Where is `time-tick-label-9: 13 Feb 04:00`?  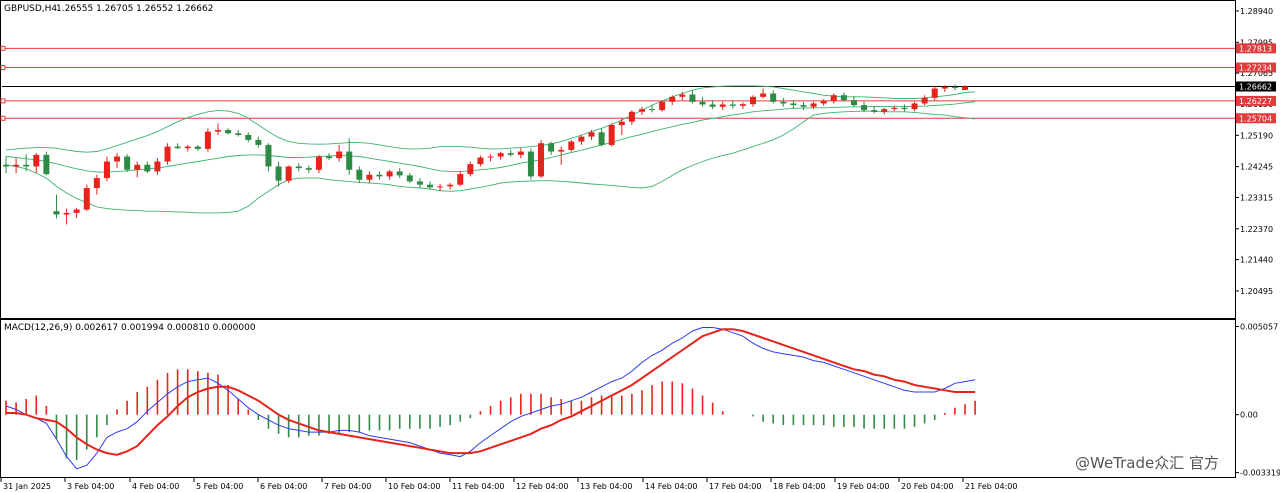
time-tick-label-9: 13 Feb 04:00 is located at coordinates (606, 486).